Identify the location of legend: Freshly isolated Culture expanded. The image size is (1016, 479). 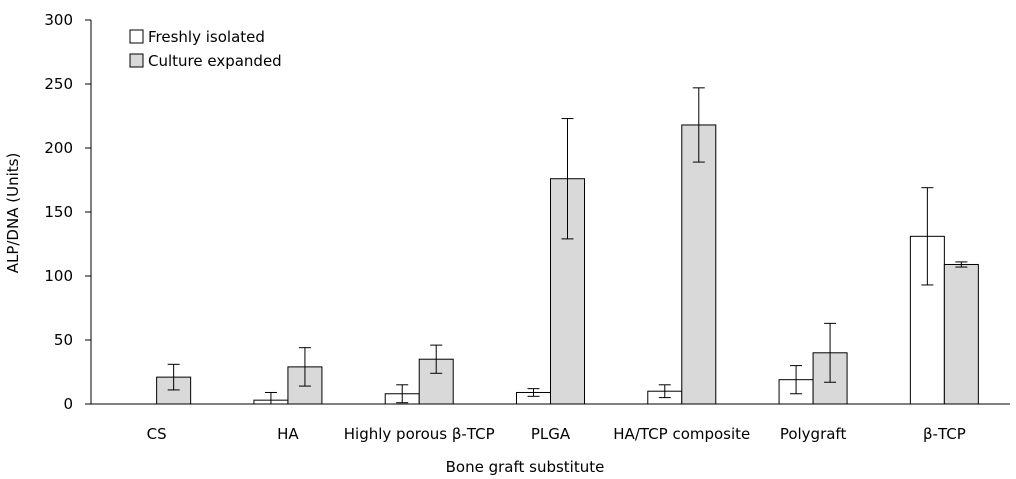
(205, 49).